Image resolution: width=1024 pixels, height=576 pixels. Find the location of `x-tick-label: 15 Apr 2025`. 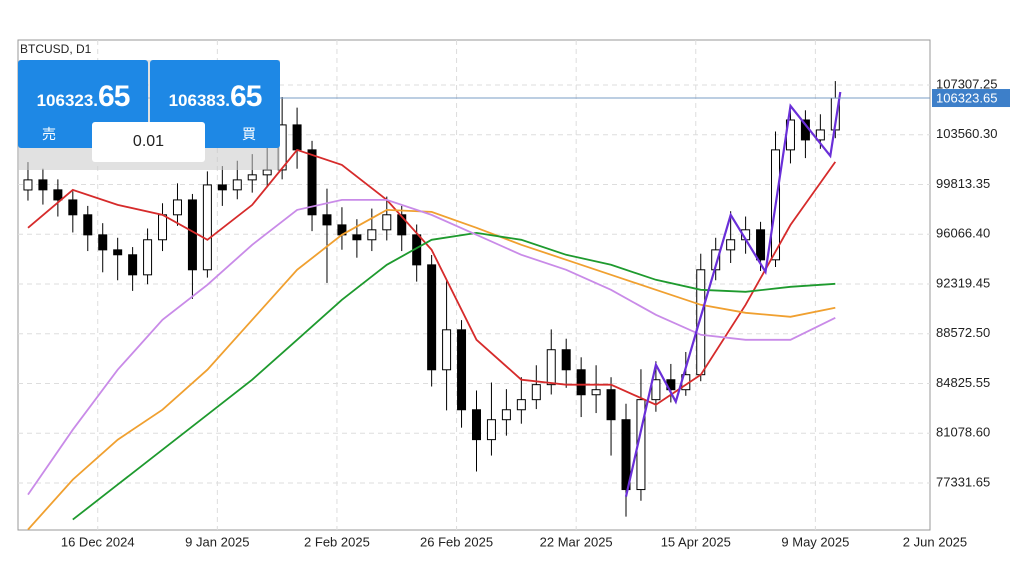

x-tick-label: 15 Apr 2025 is located at coordinates (696, 541).